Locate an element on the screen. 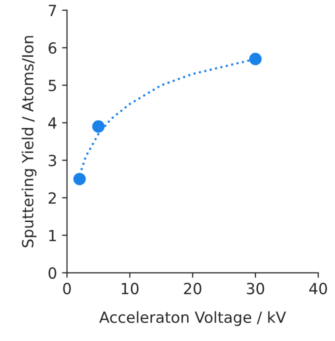 The width and height of the screenshot is (335, 341). y-tick-label: 6 is located at coordinates (52, 48).